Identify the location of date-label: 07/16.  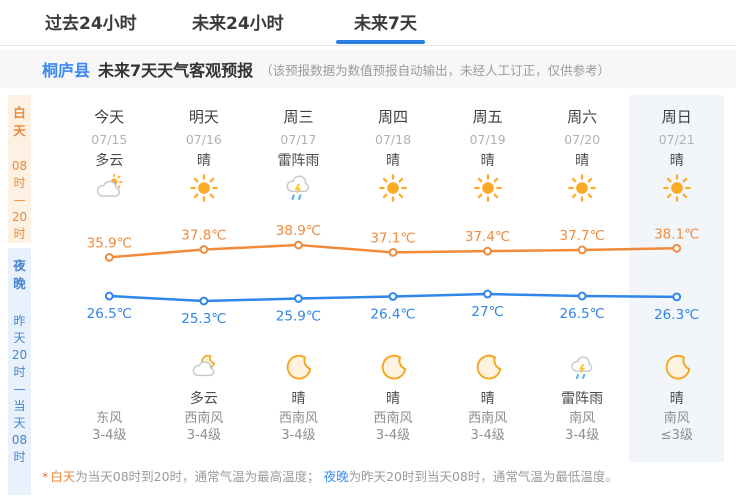
(203, 139).